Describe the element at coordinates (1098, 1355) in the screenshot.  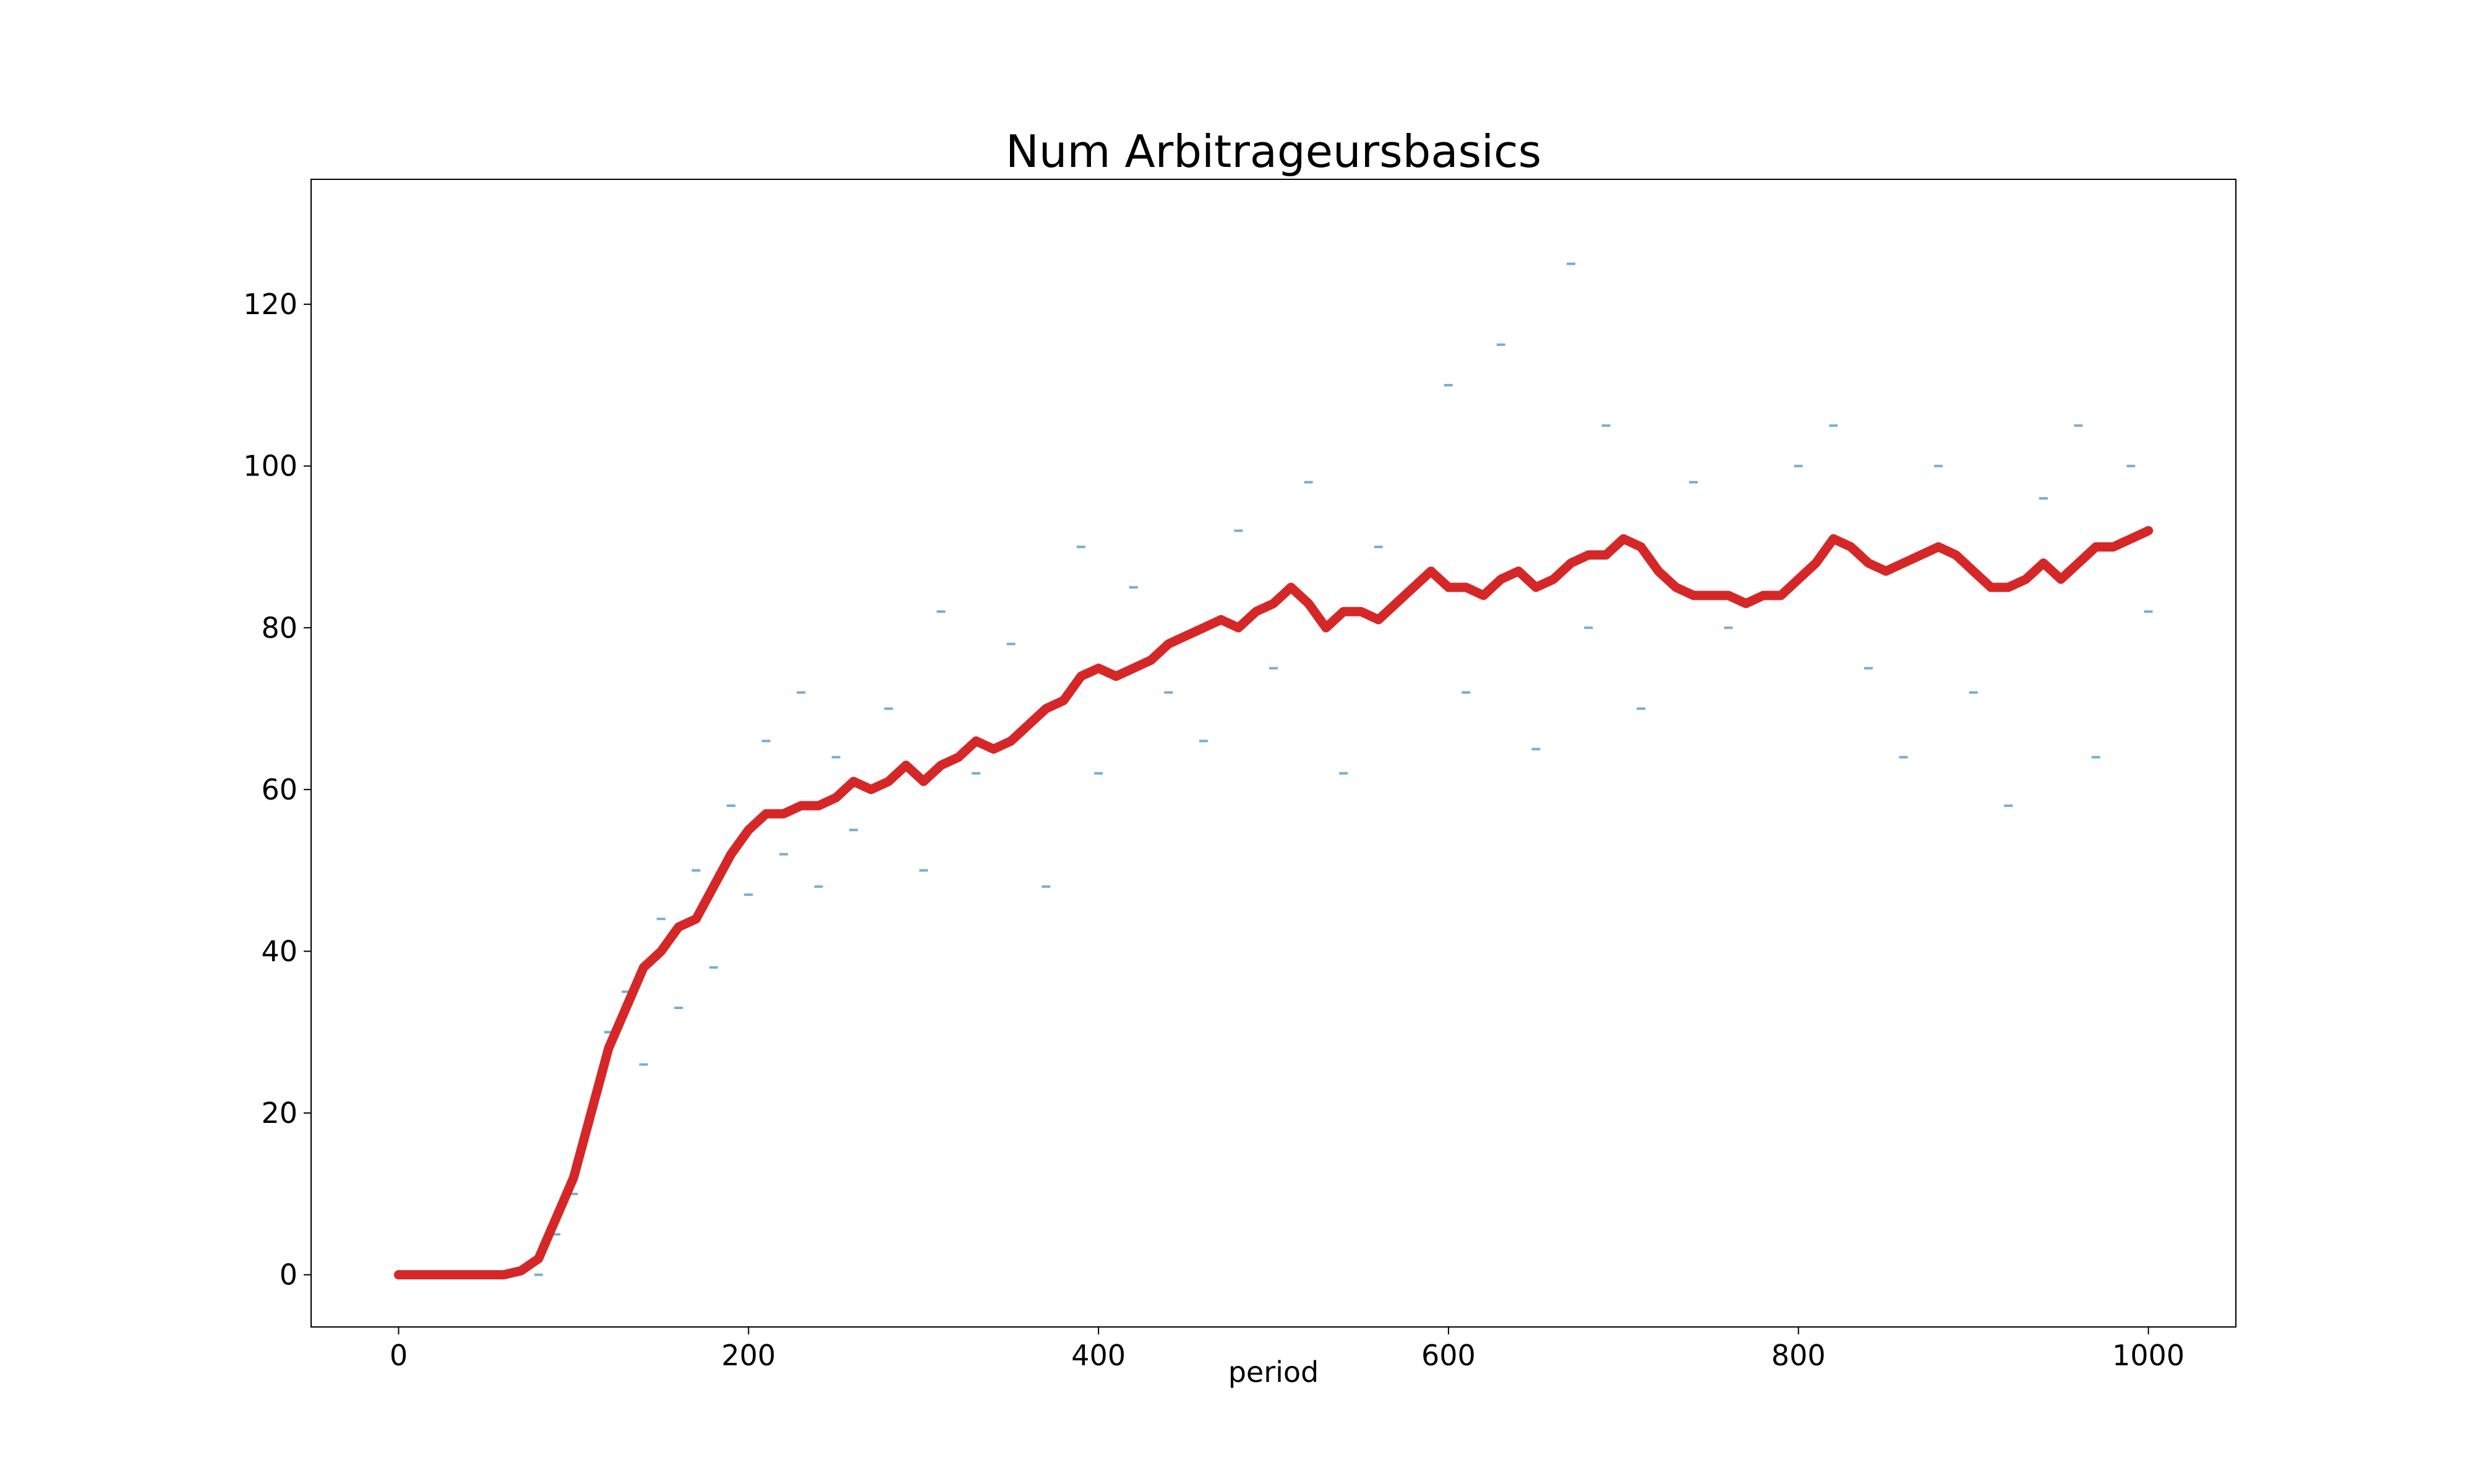
I see `x-tick-label: 400` at that location.